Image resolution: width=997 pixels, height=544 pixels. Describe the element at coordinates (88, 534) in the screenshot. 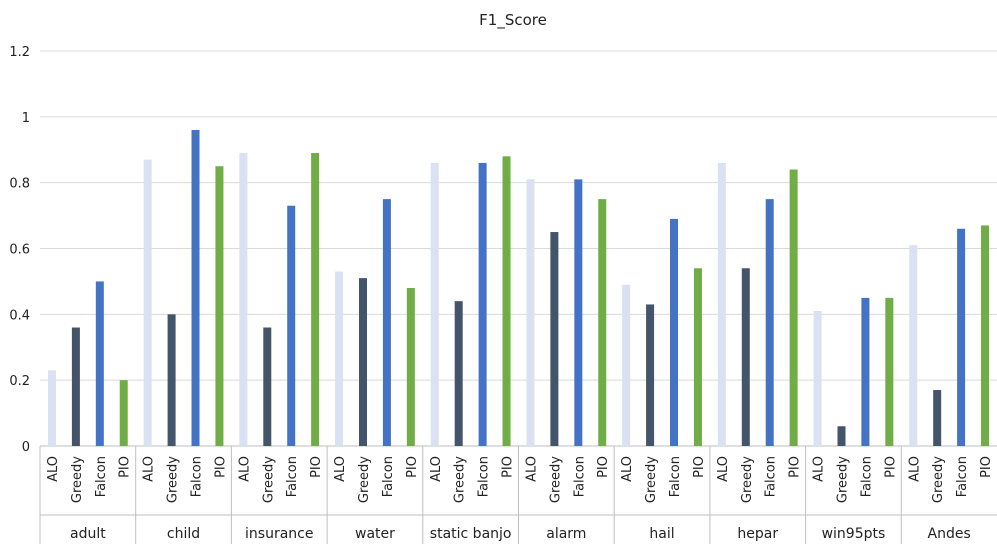

I see `group-label: adult` at that location.